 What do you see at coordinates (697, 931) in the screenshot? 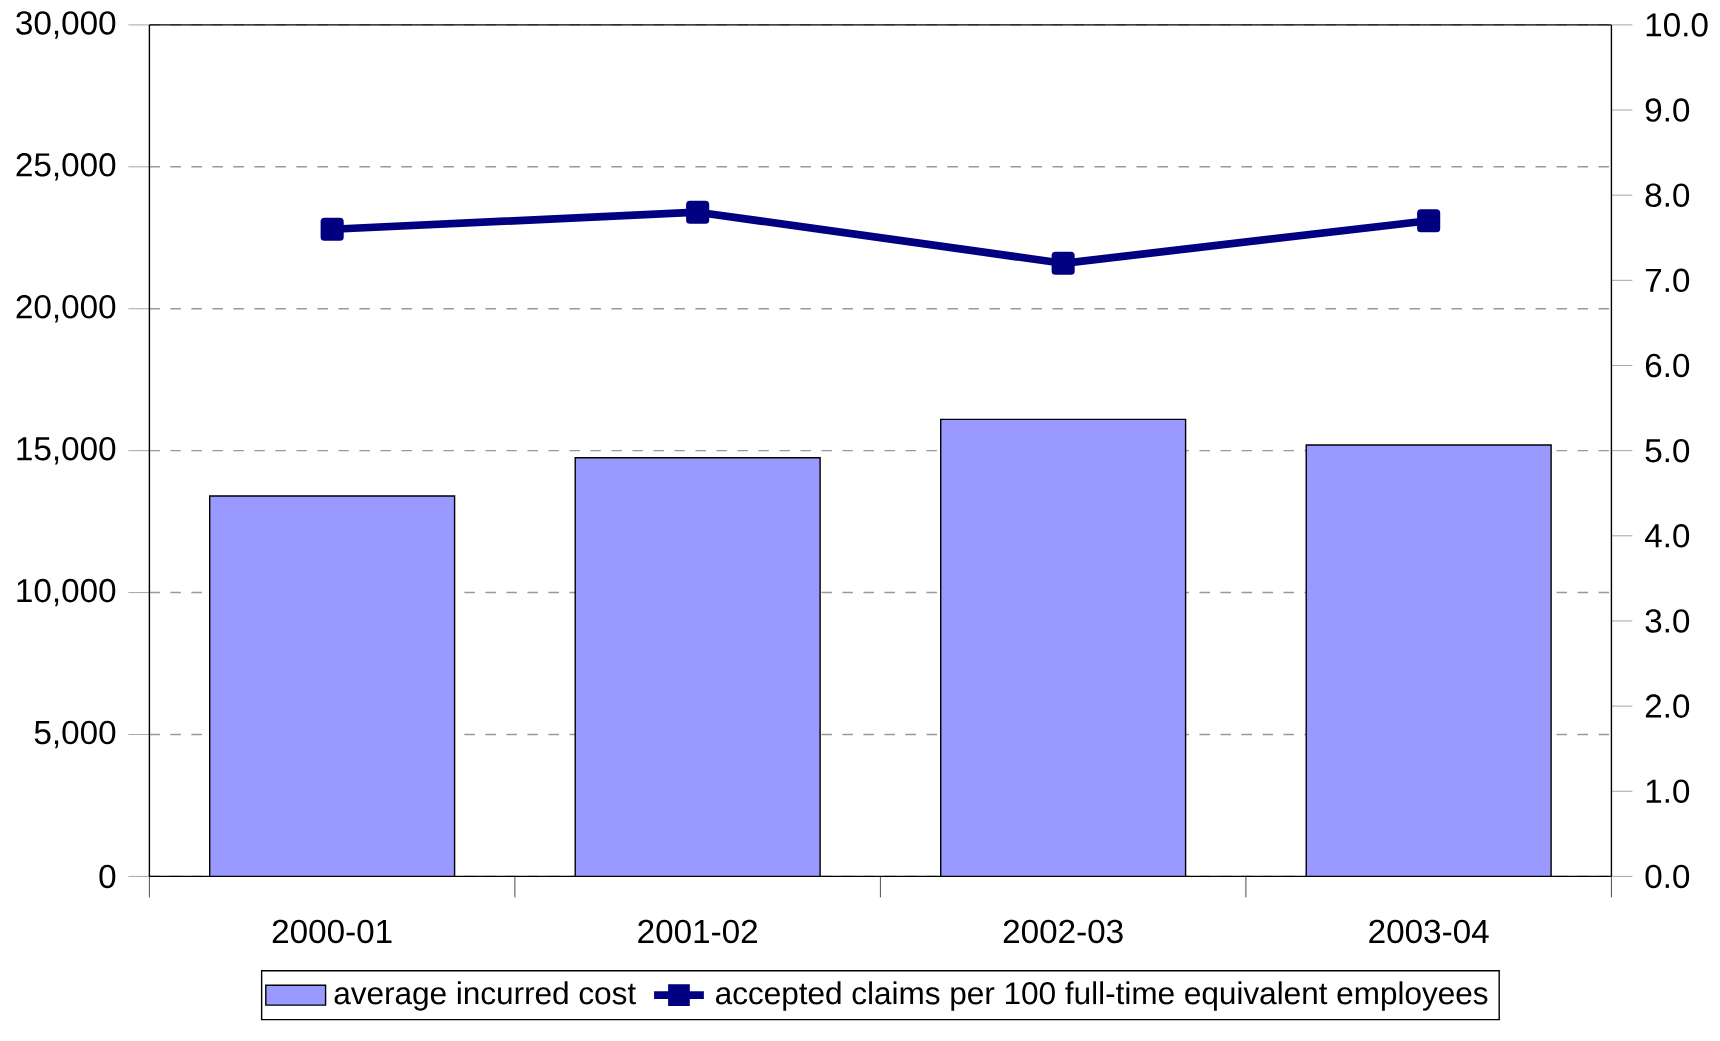
I see `x-tick-label: 2001-02` at bounding box center [697, 931].